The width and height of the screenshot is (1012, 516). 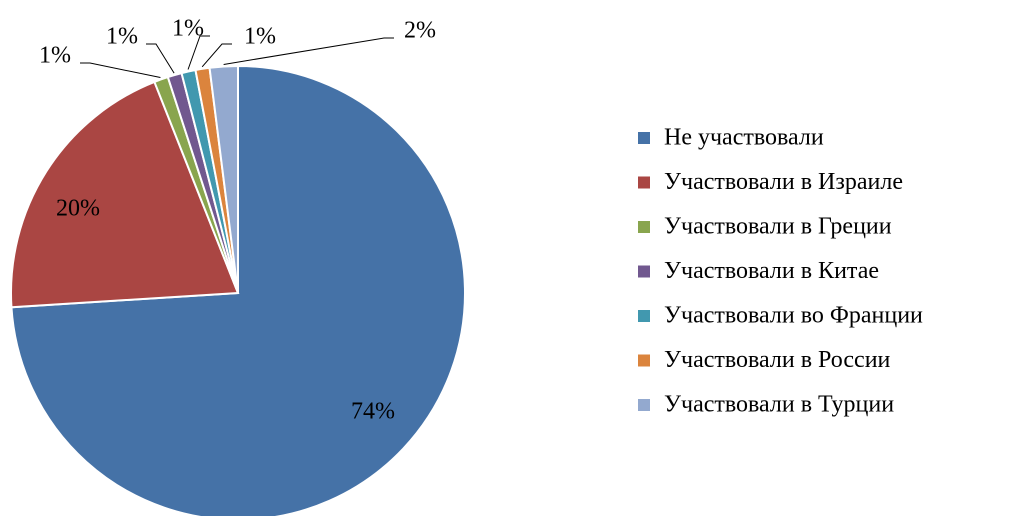 I want to click on data-label: 20%, so click(x=78, y=209).